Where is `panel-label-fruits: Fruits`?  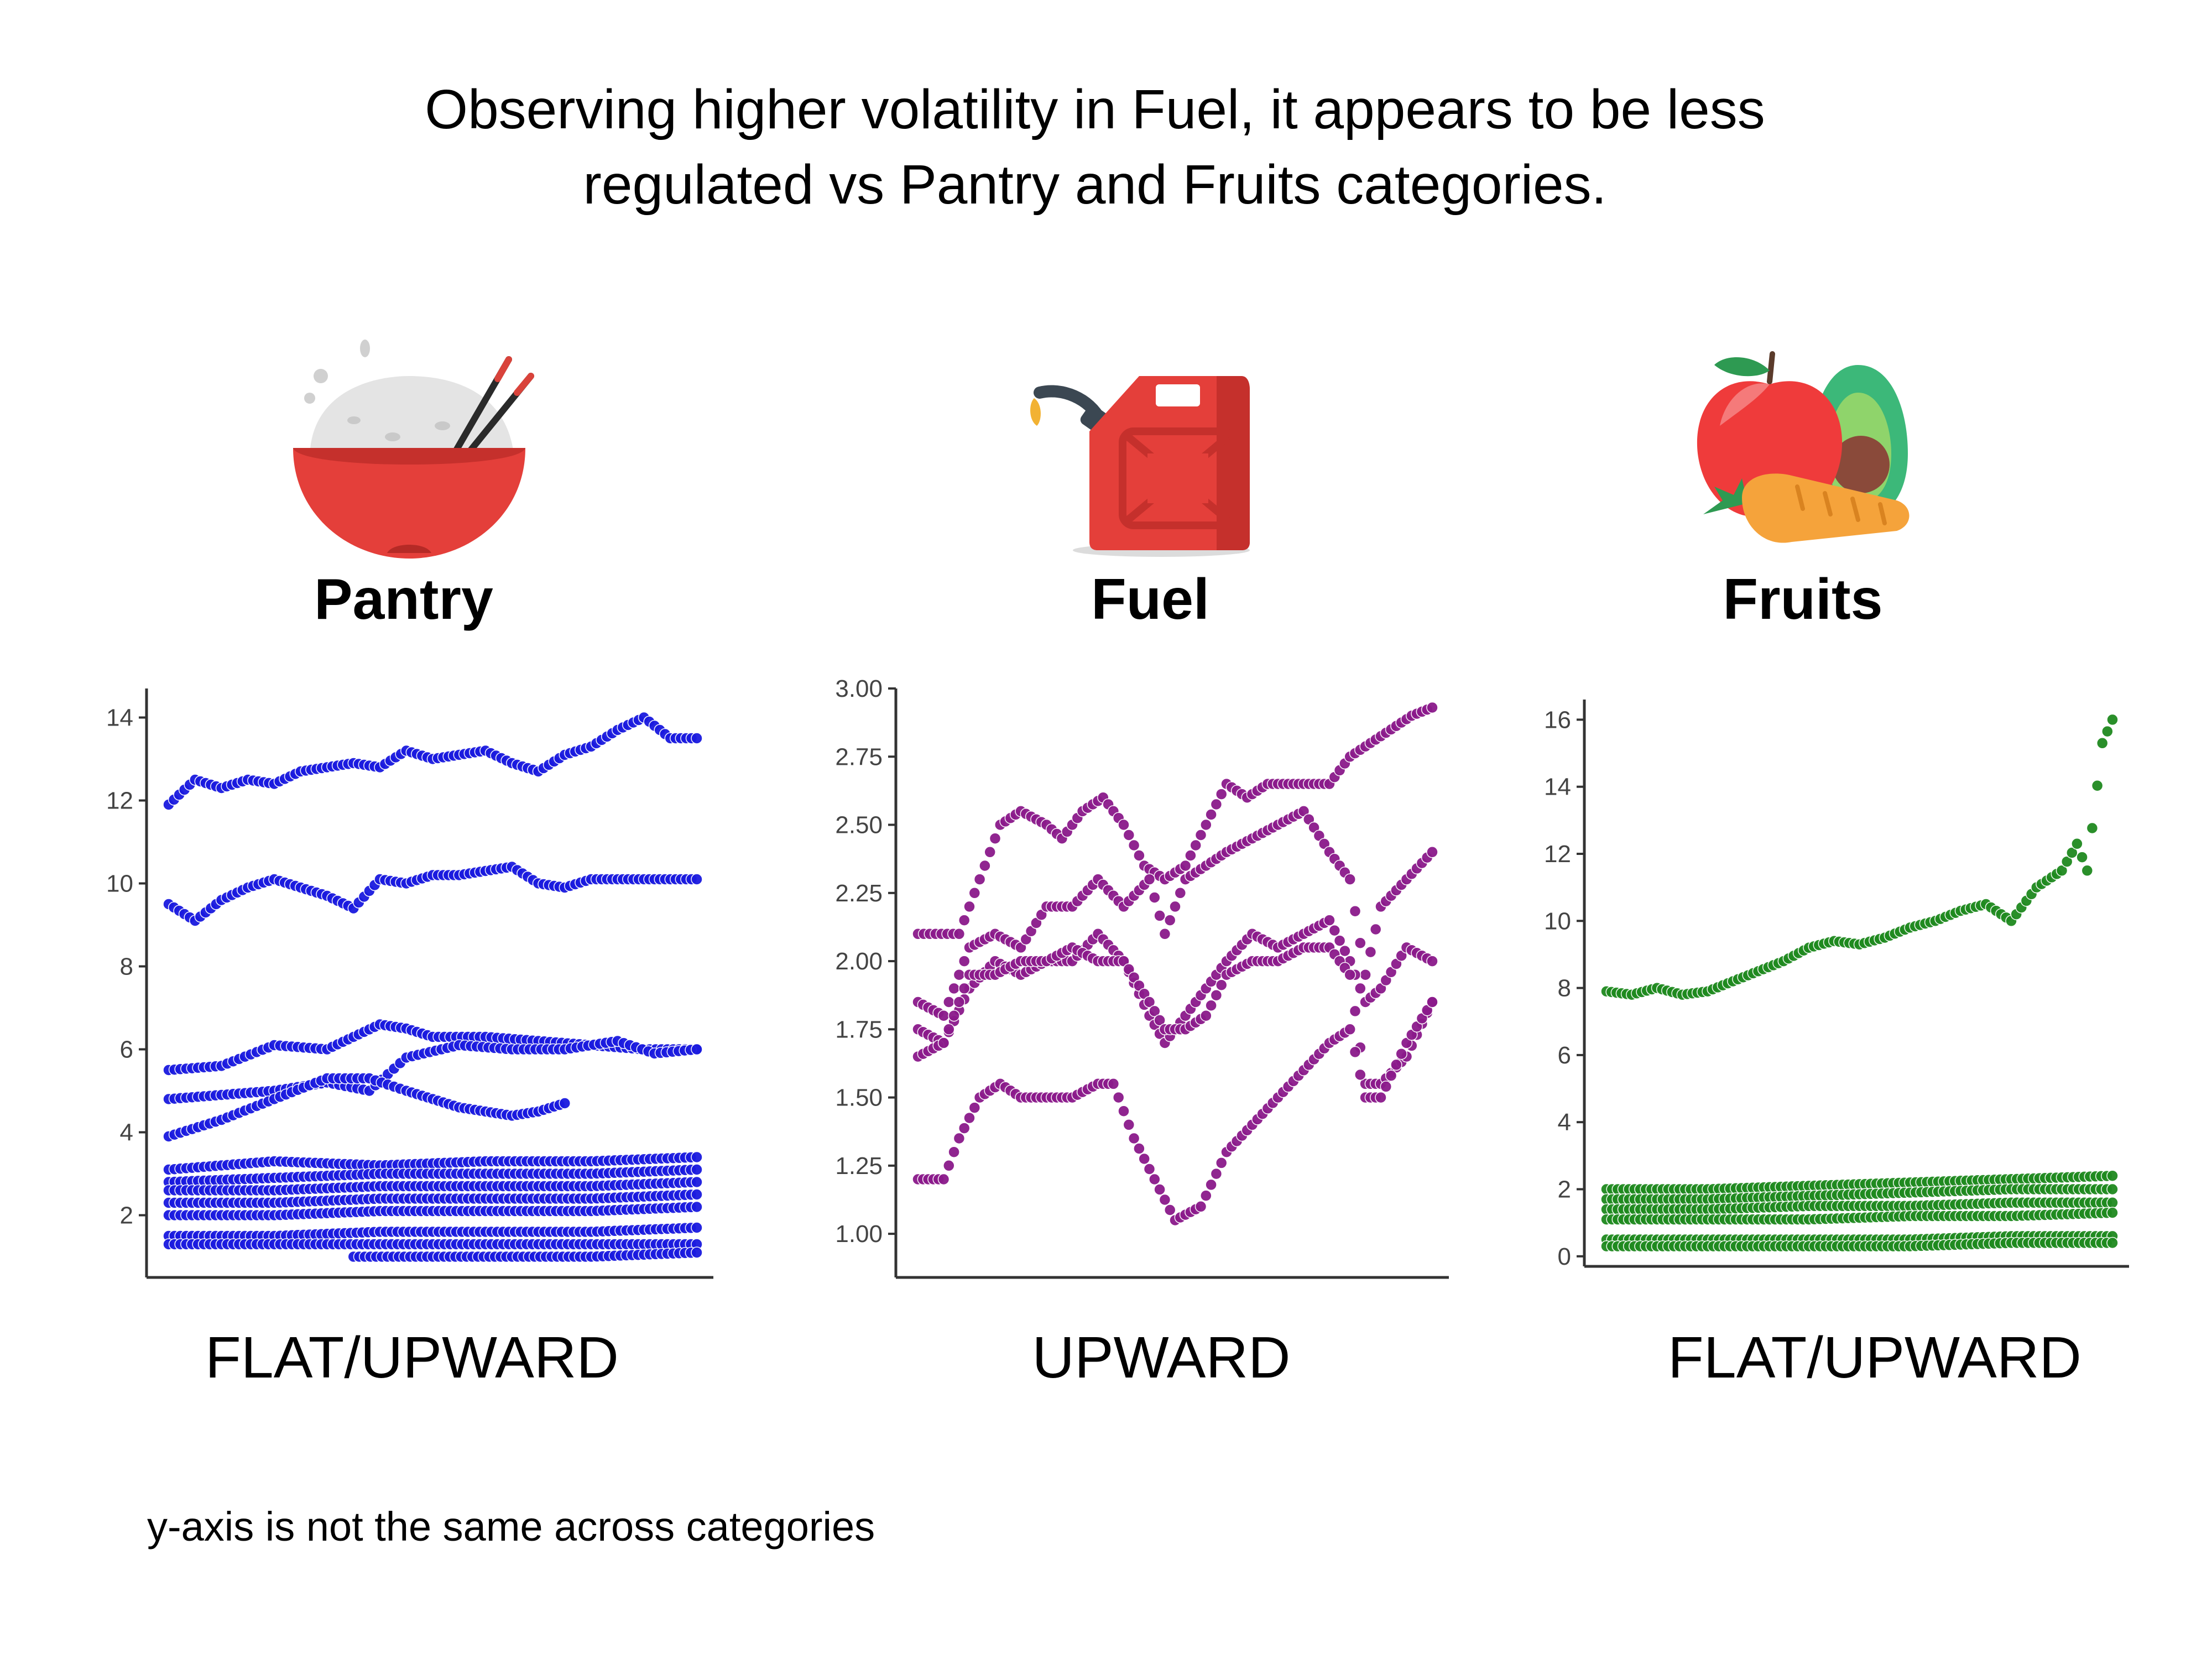 panel-label-fruits: Fruits is located at coordinates (1803, 600).